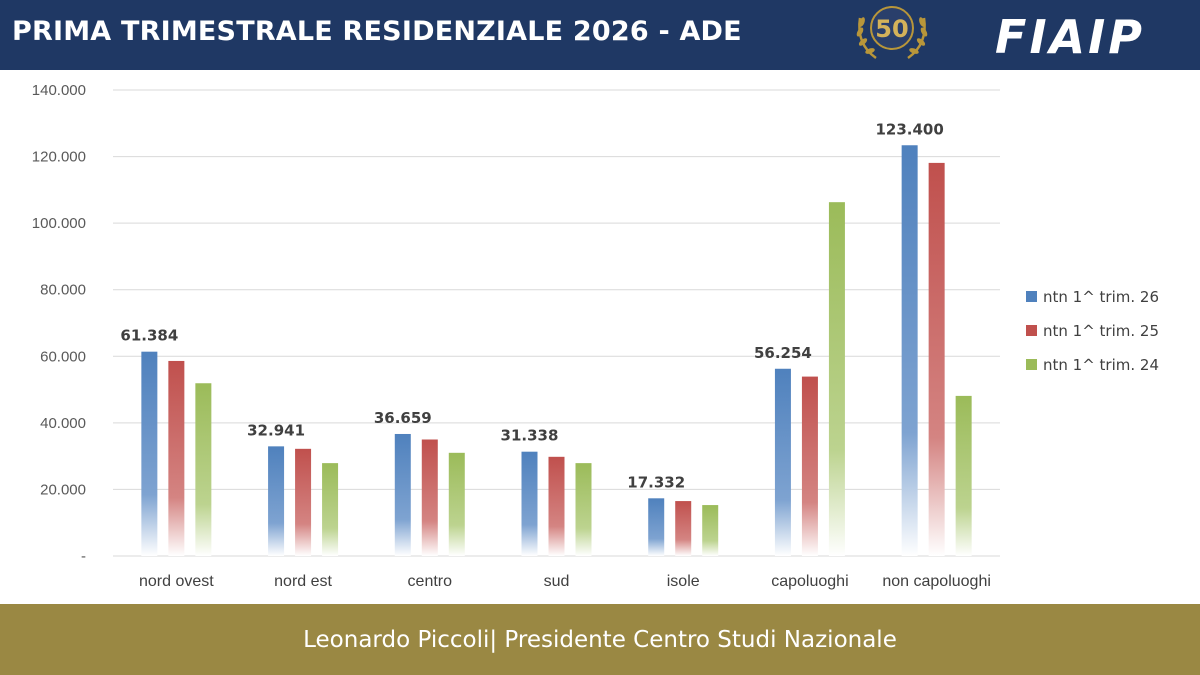 Image resolution: width=1200 pixels, height=675 pixels. Describe the element at coordinates (430, 581) in the screenshot. I see `x-category-label: centro` at that location.